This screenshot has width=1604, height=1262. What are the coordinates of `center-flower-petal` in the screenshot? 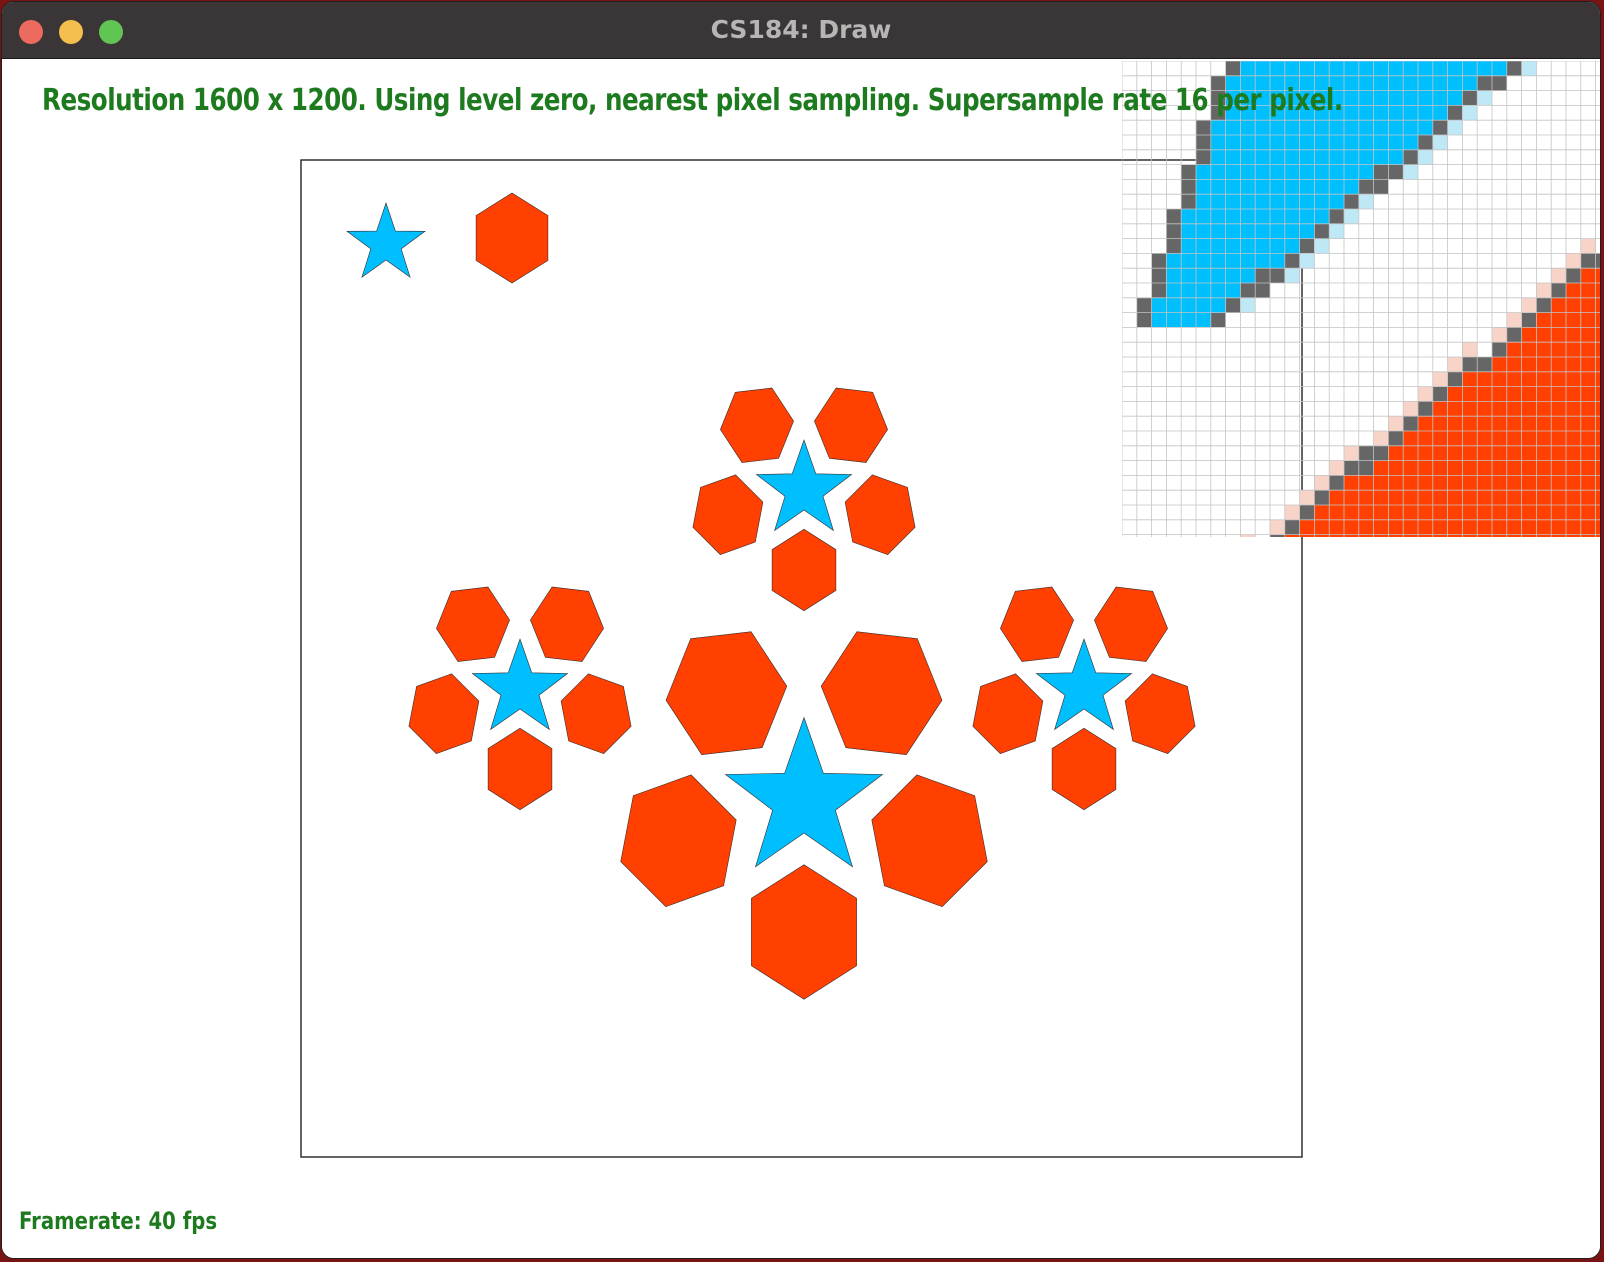 It's located at (678, 840).